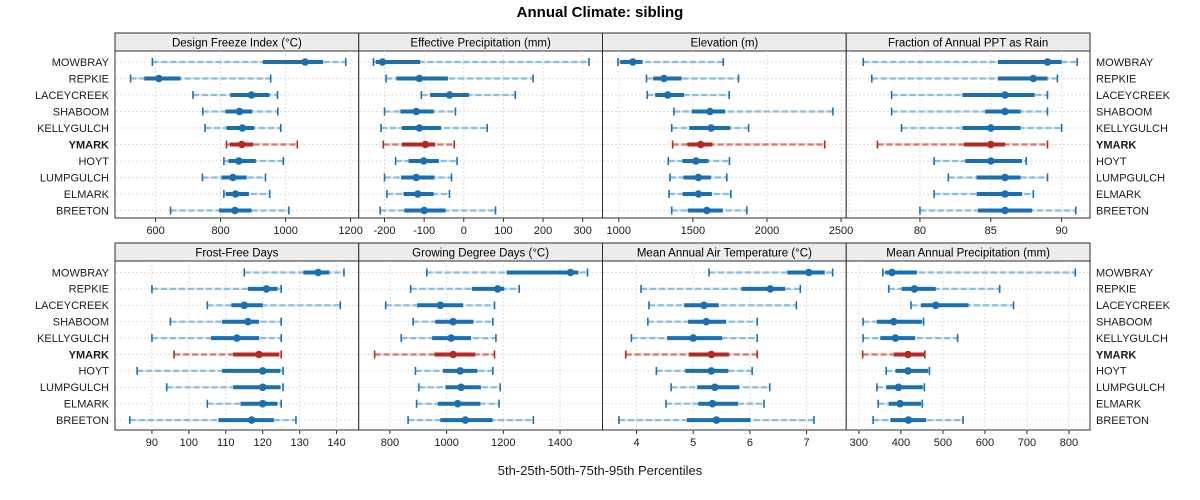  What do you see at coordinates (459, 78) in the screenshot?
I see `series-repkie` at bounding box center [459, 78].